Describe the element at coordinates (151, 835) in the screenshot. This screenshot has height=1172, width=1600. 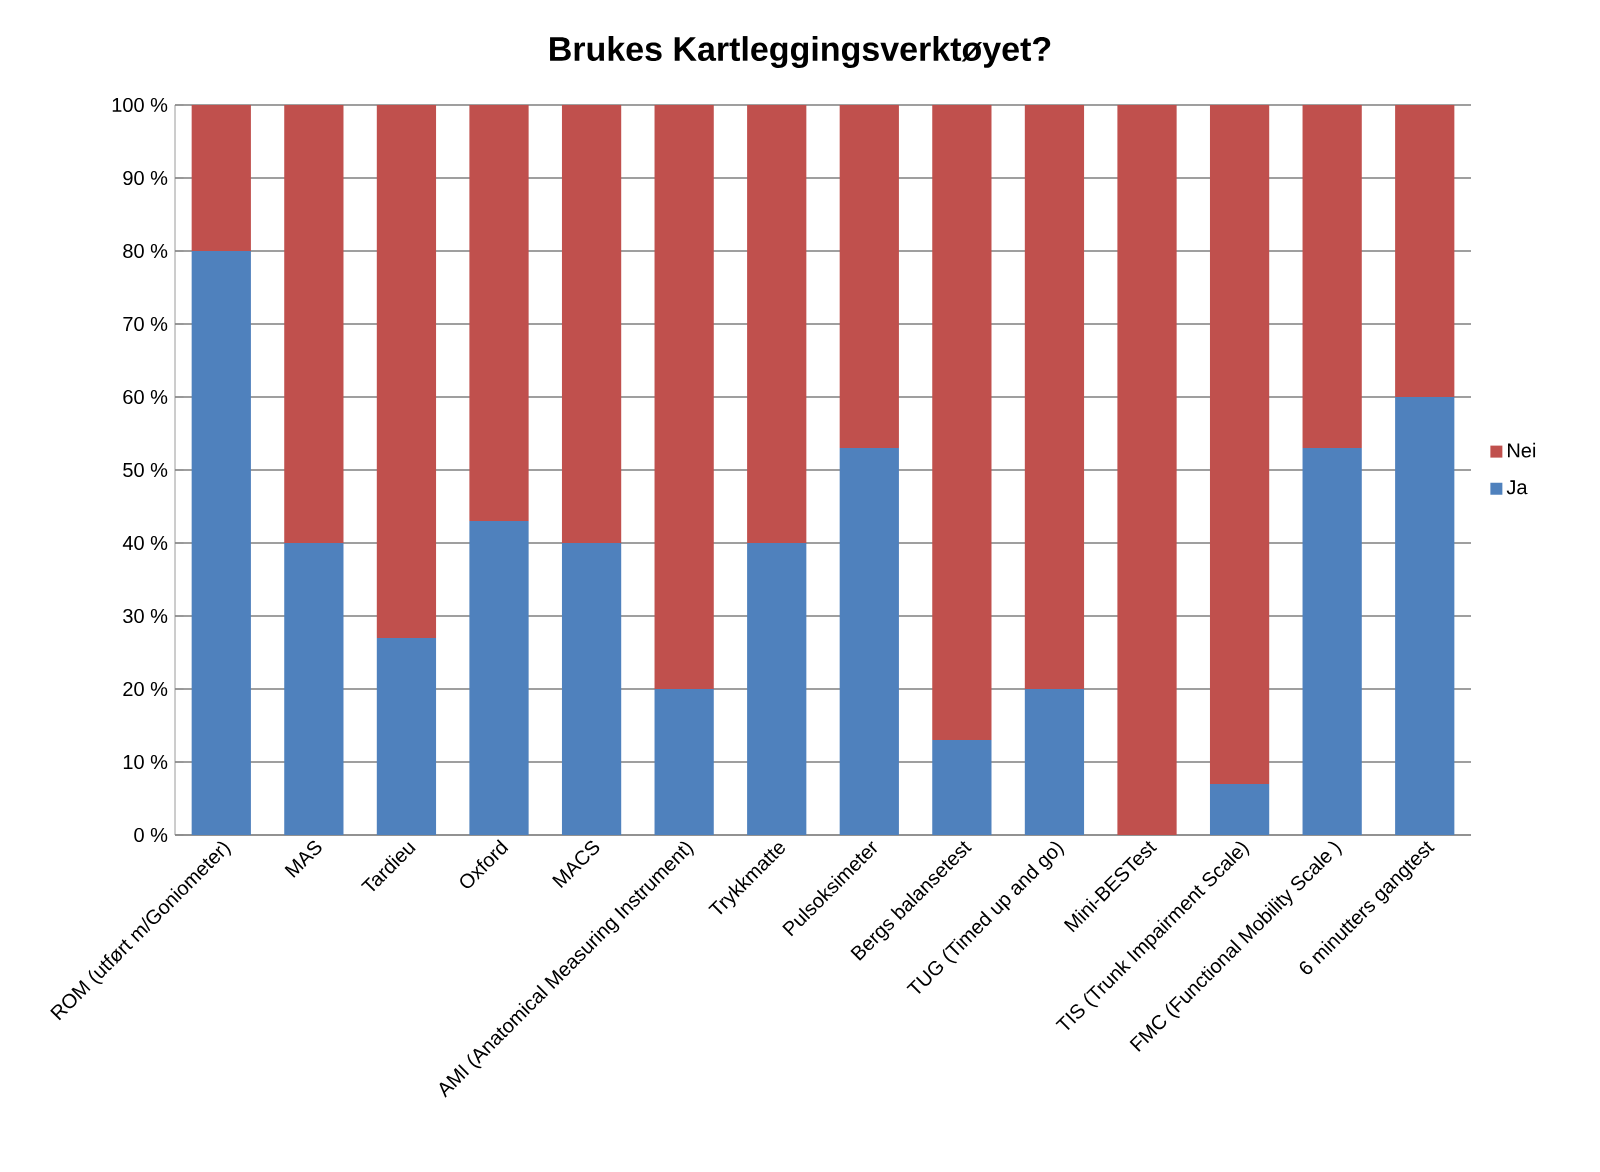
I see `y-tick-label: 0 %` at that location.